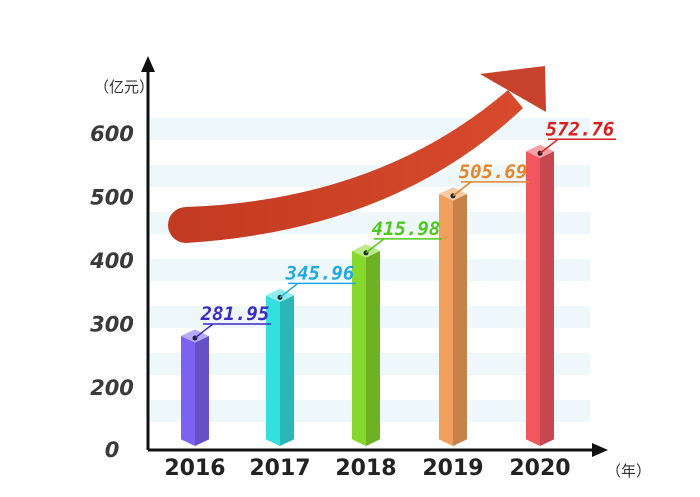 Image resolution: width=700 pixels, height=497 pixels. I want to click on y-tick-label: 400, so click(111, 261).